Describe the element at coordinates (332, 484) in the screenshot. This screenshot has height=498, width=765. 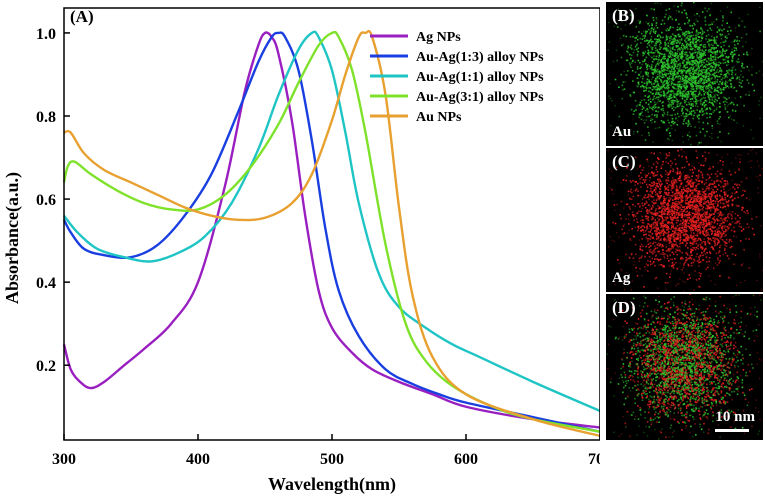
I see `x-axis-label: Wavelength(nm)` at that location.